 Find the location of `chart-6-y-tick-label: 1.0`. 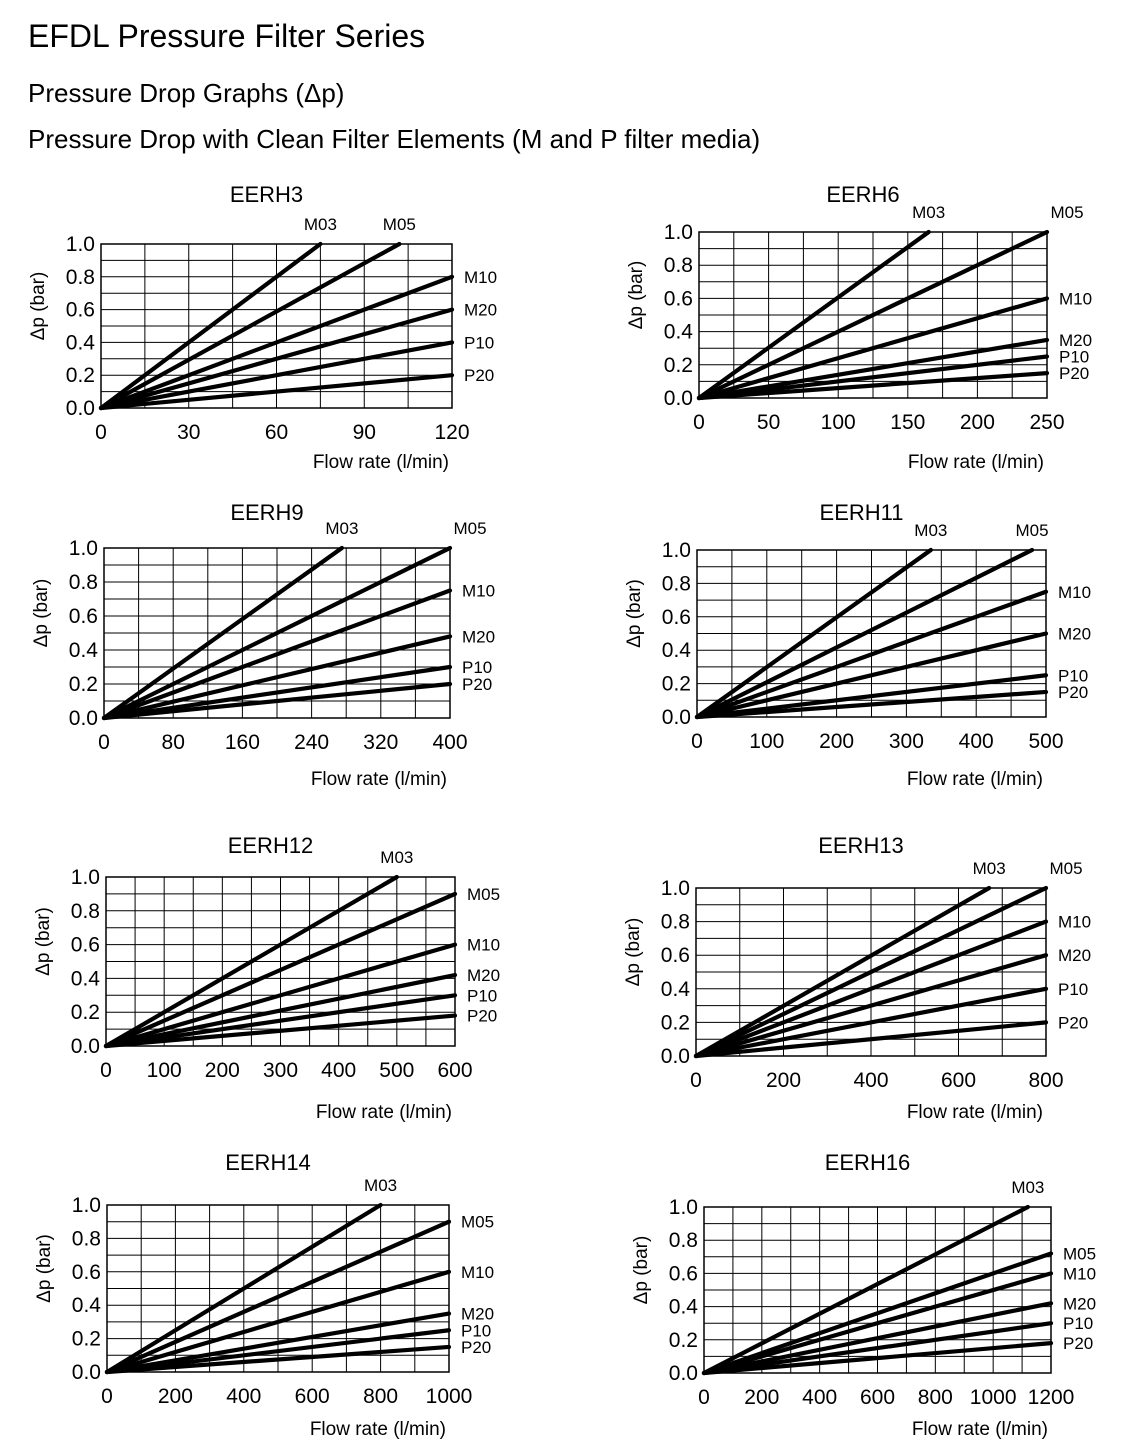

chart-6-y-tick-label: 1.0 is located at coordinates (86, 1205).